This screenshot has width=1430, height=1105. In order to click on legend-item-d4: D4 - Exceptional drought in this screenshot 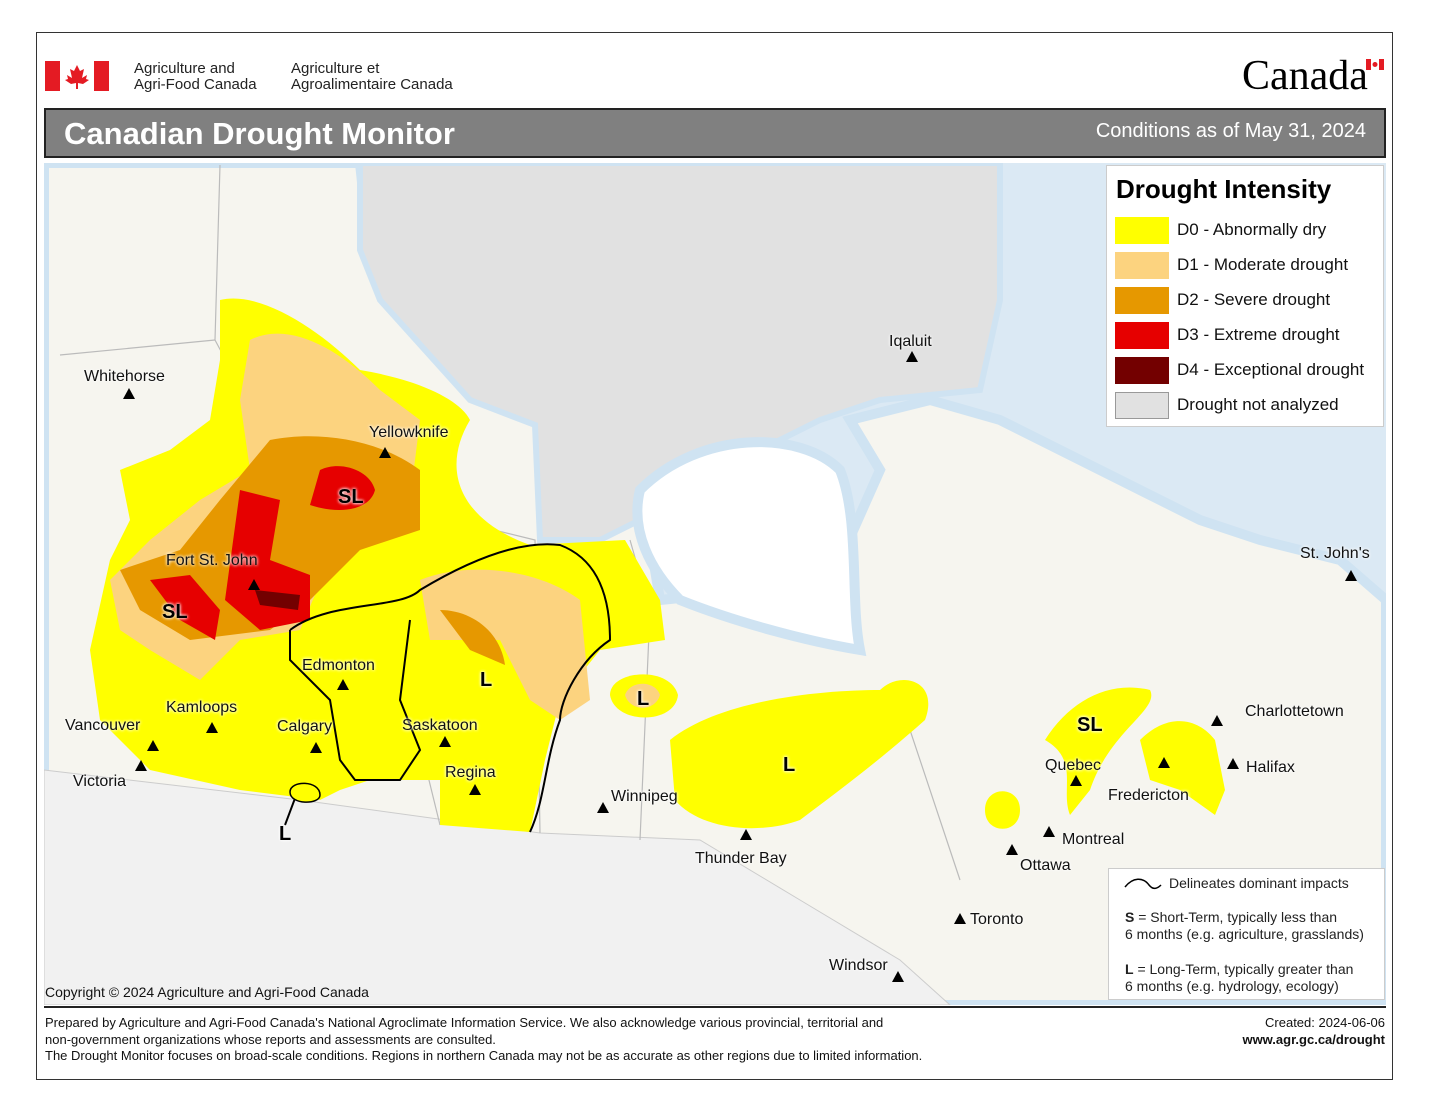, I will do `click(1239, 370)`.